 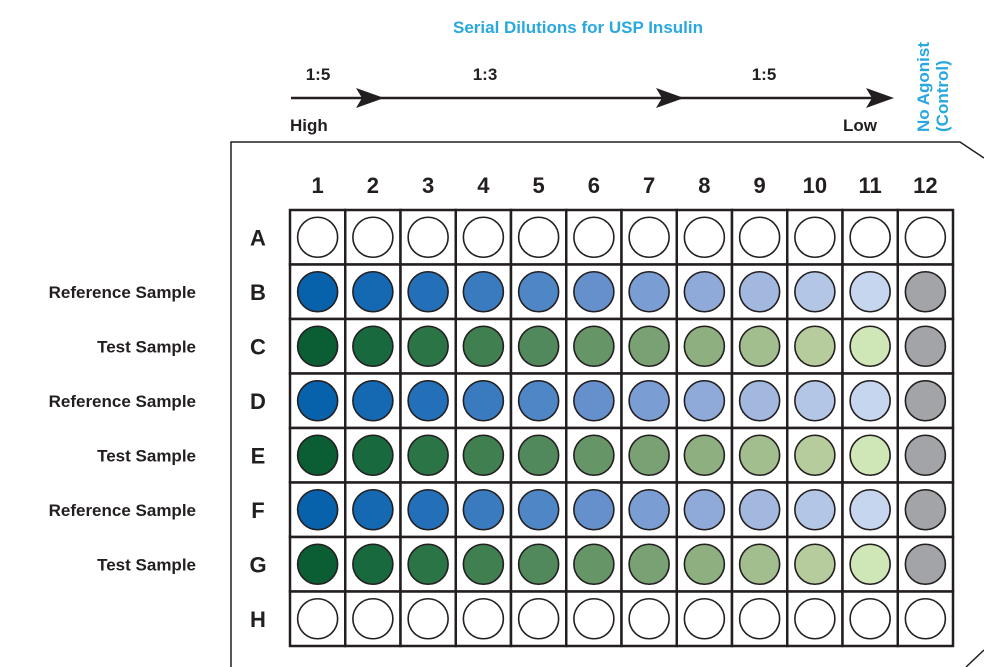 What do you see at coordinates (428, 185) in the screenshot?
I see `column-number-label: 3` at bounding box center [428, 185].